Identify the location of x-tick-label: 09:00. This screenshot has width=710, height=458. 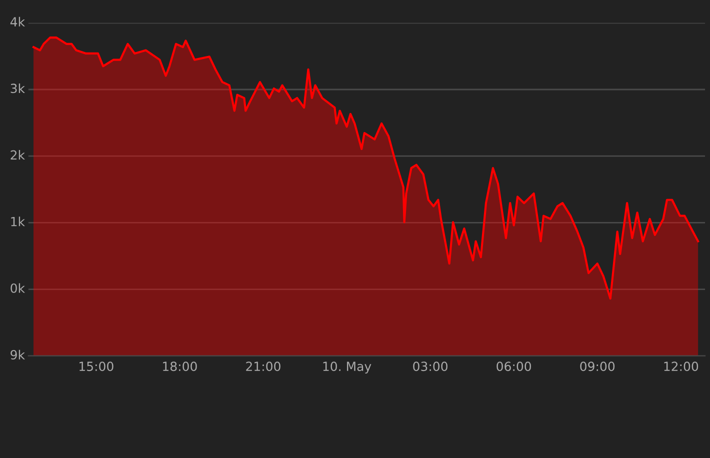
(597, 367).